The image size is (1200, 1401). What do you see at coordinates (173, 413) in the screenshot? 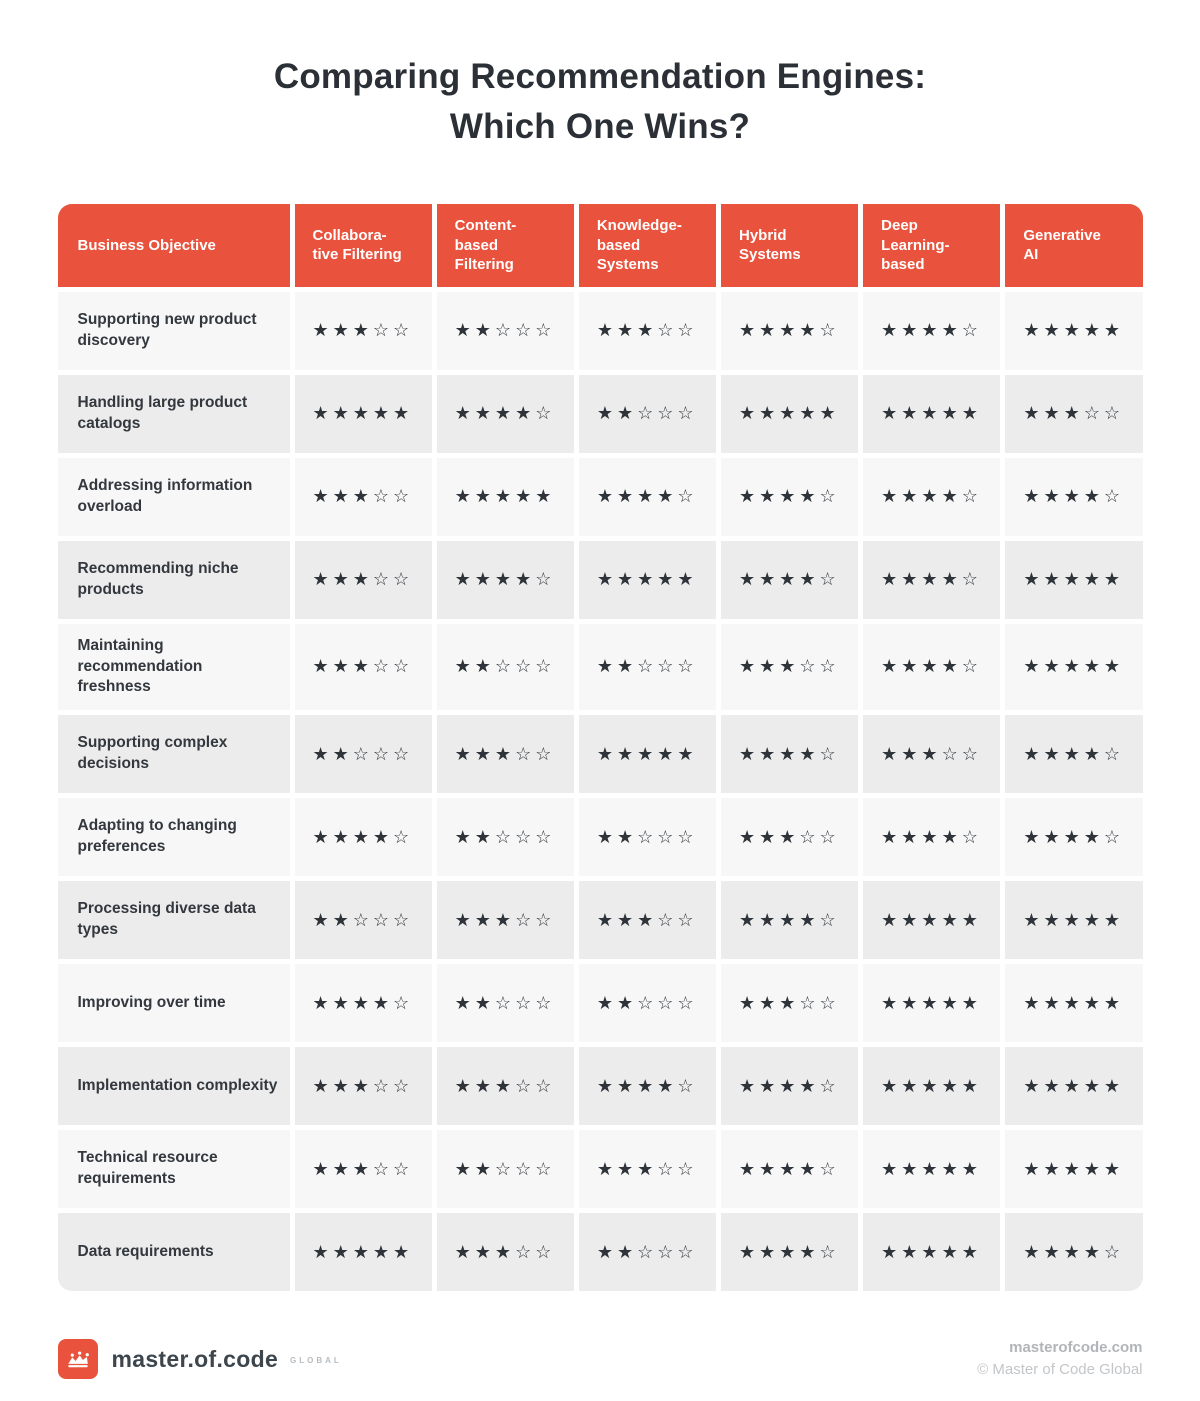
I see `row-label: Handling large product catalogs` at bounding box center [173, 413].